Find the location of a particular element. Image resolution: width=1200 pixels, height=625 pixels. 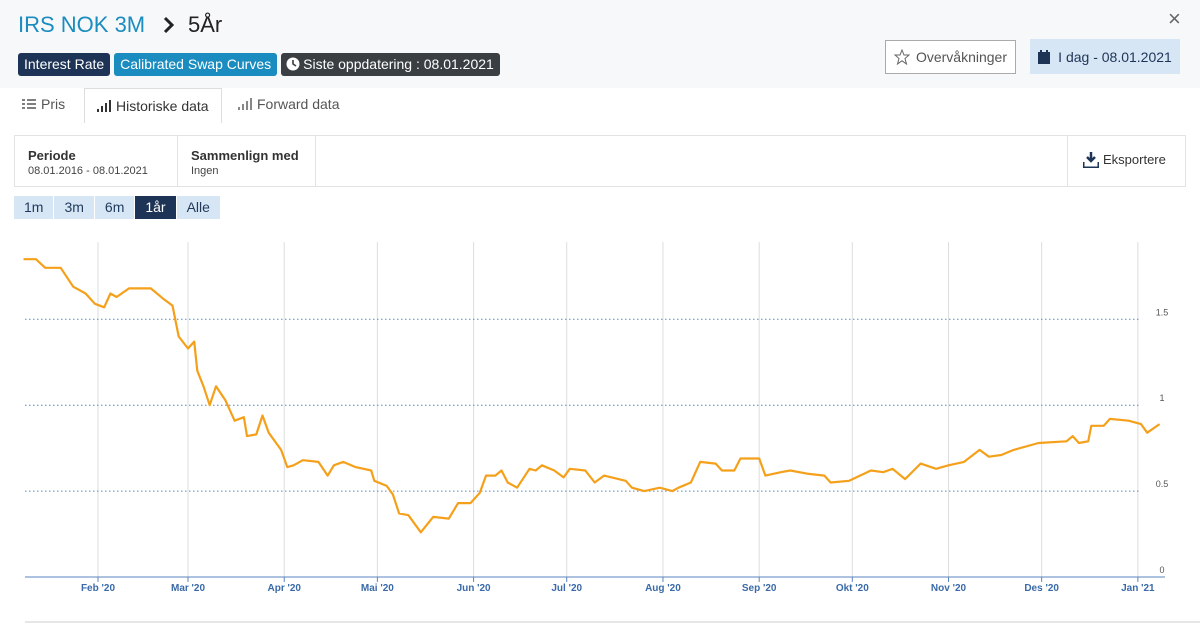

export-button: Eksportere is located at coordinates (1124, 160).